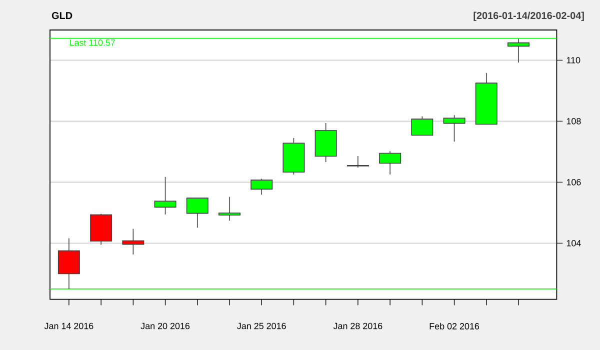  I want to click on x-tick-label: Feb 02 2016, so click(455, 326).